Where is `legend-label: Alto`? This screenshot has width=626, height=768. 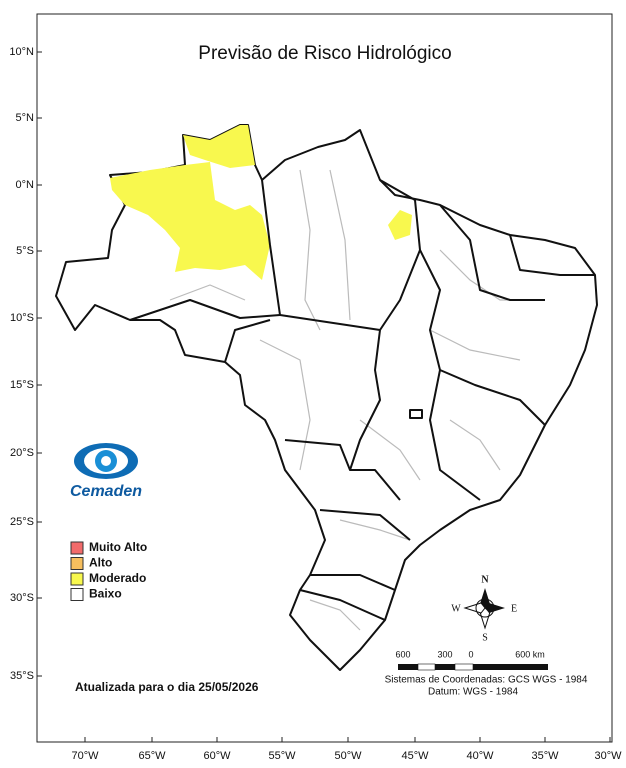 legend-label: Alto is located at coordinates (100, 563).